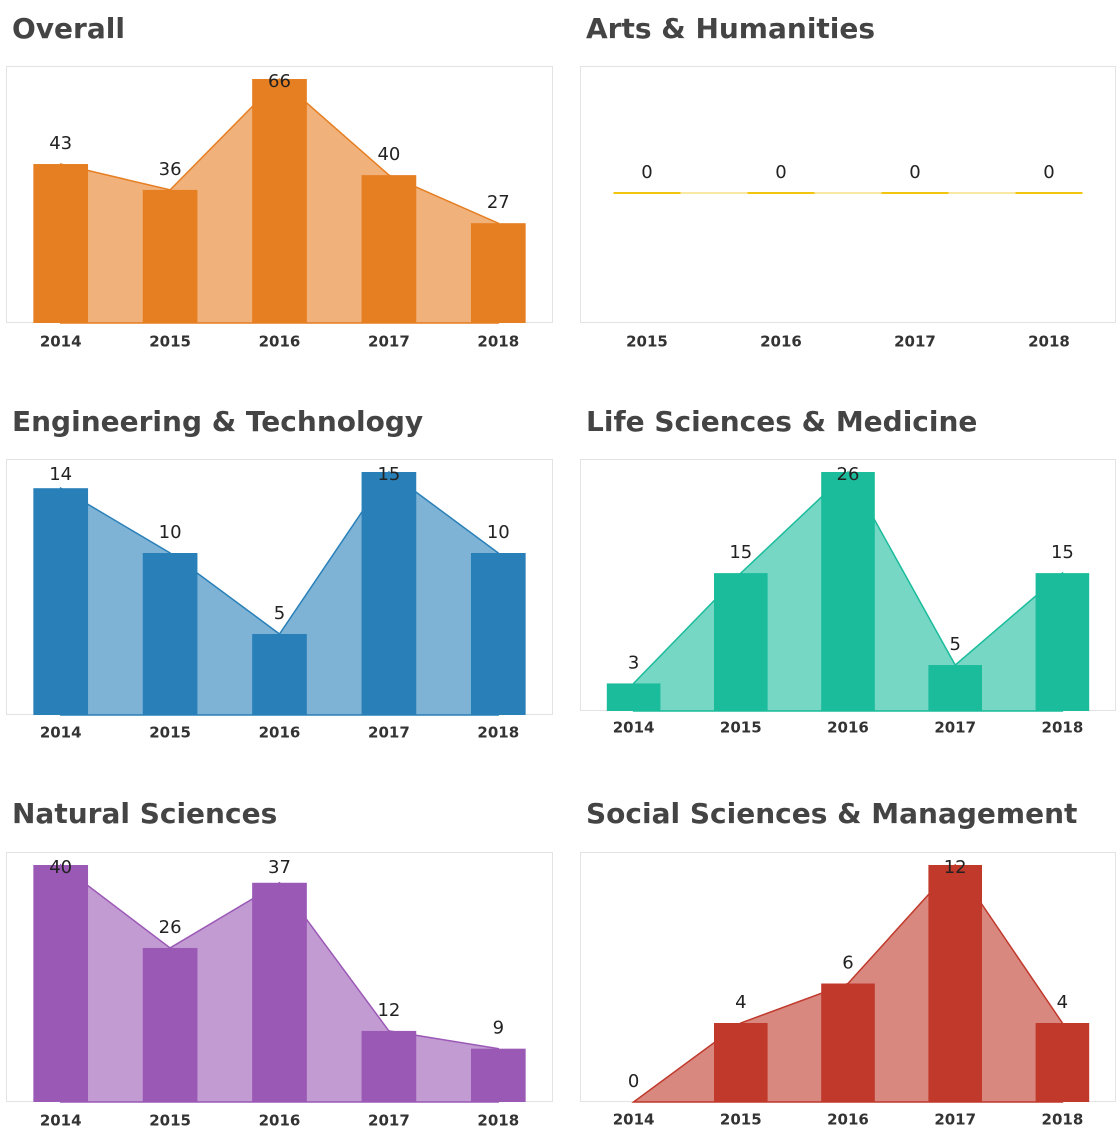 The image size is (1116, 1129). I want to click on chart-title: Engineering & Technology, so click(217, 421).